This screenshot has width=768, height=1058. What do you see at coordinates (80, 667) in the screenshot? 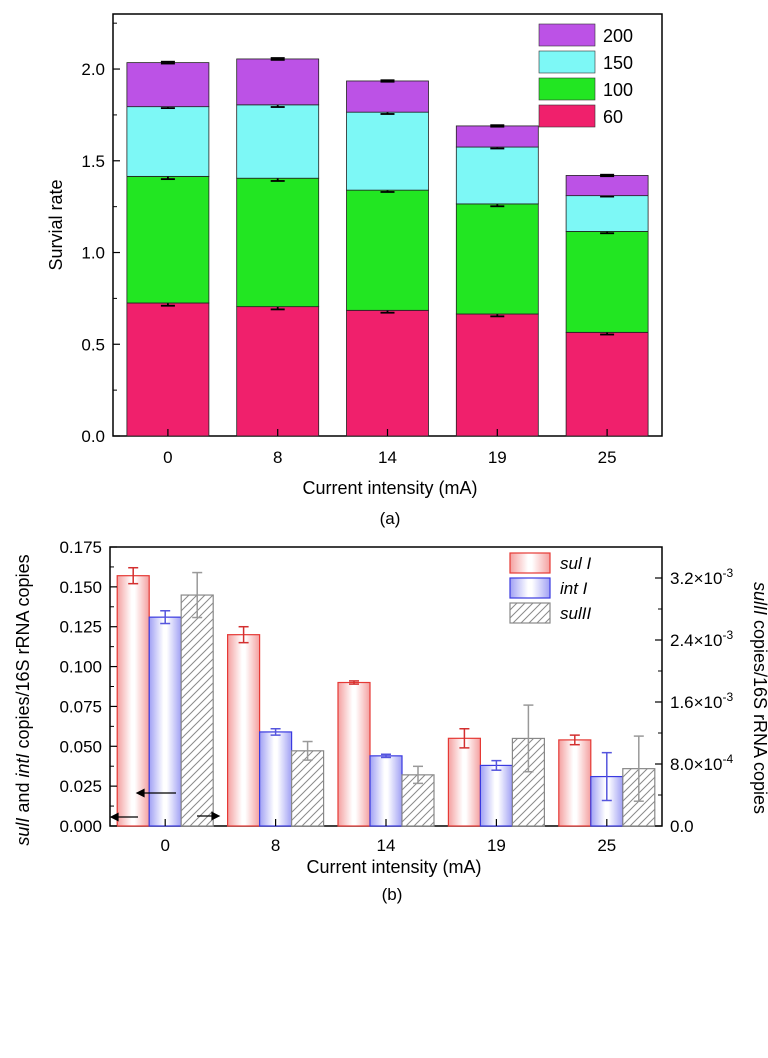
I see `y-left-tick-label: 0.100` at bounding box center [80, 667].